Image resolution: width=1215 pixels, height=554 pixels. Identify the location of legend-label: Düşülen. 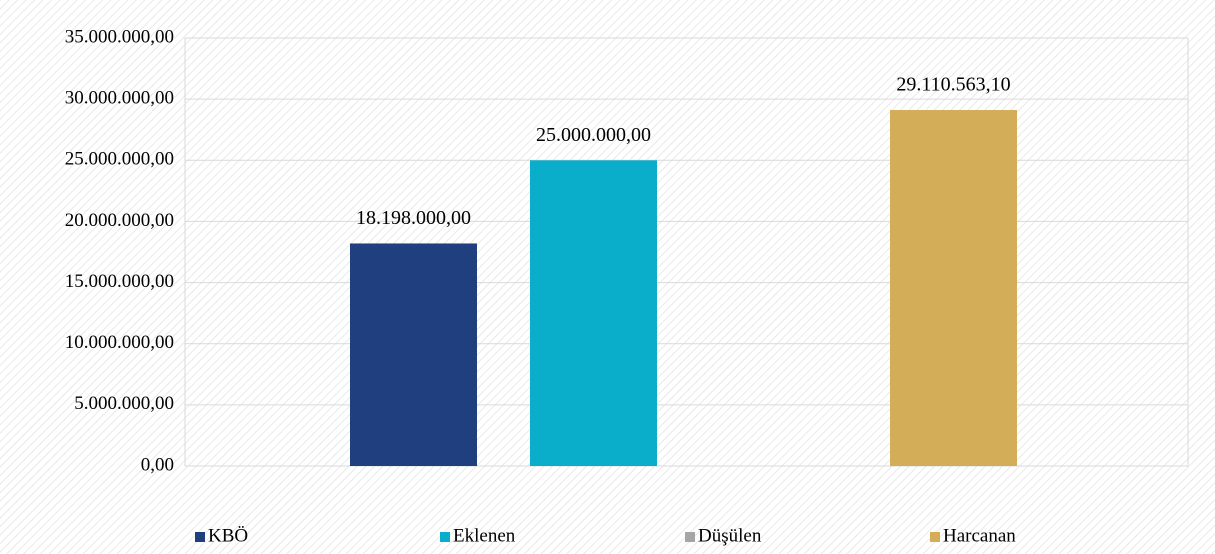
(730, 535).